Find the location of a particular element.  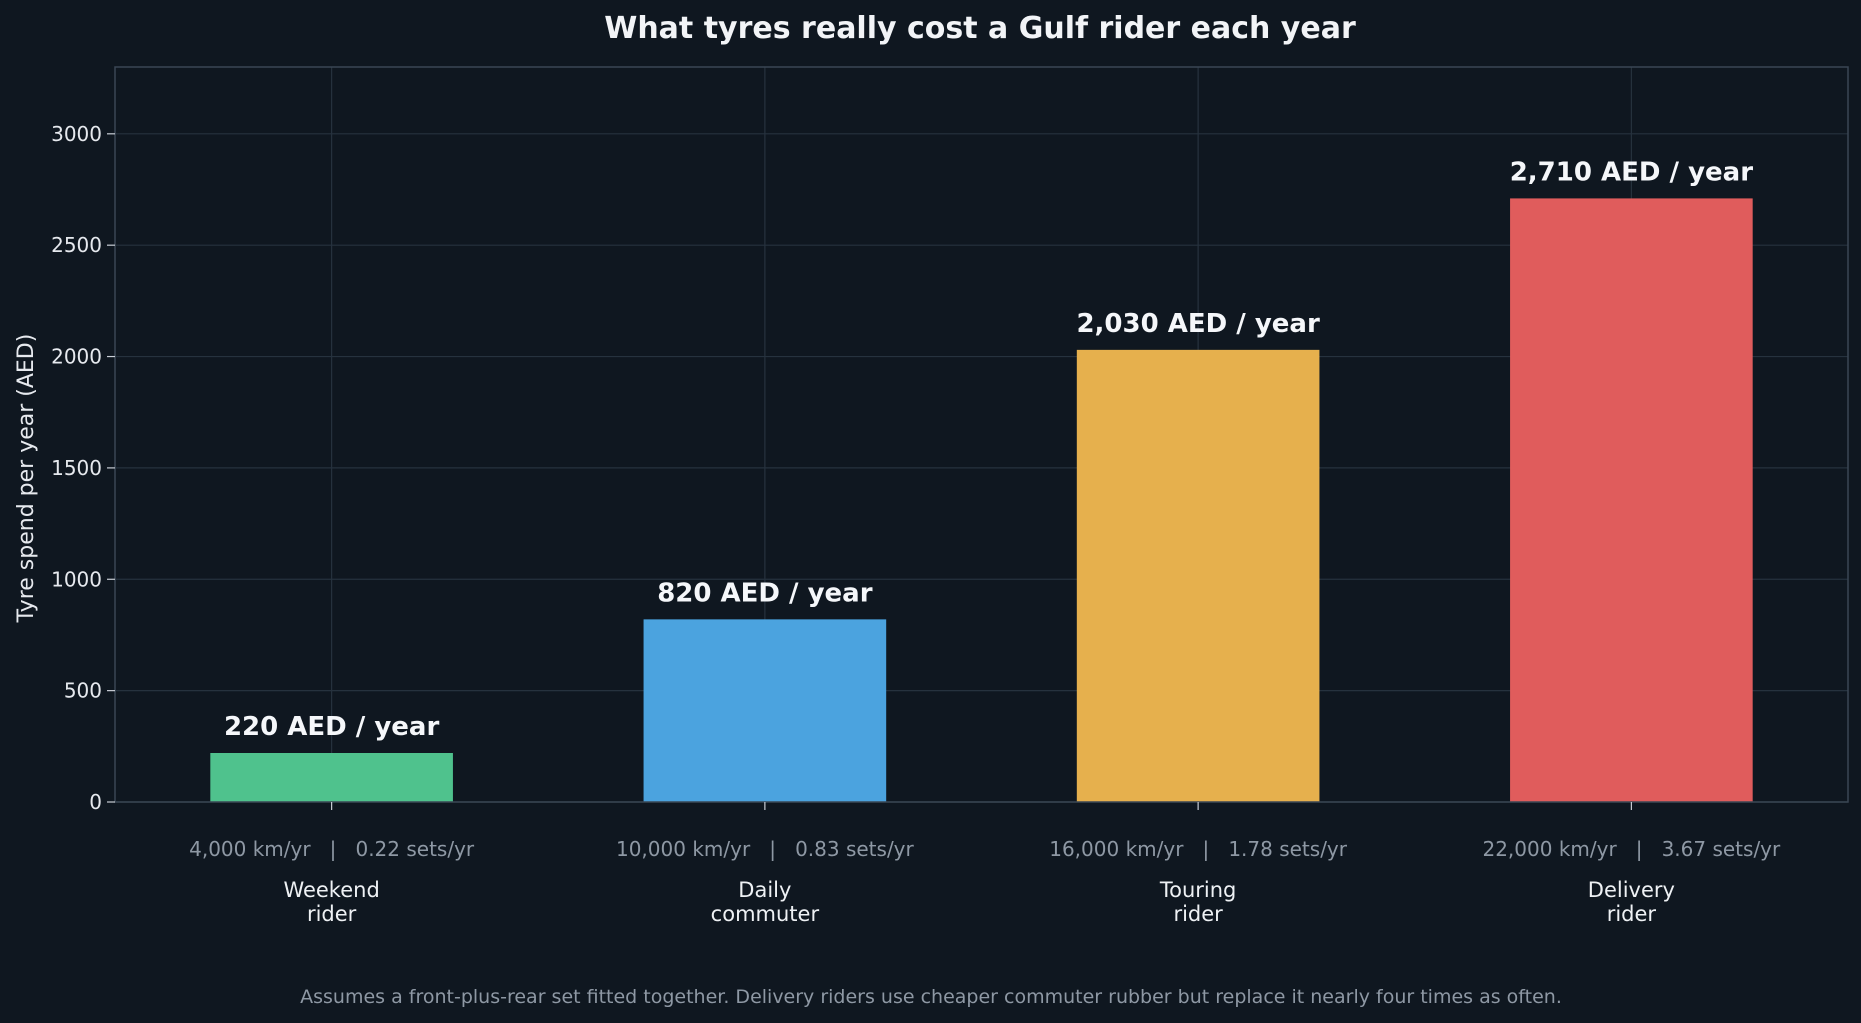

y-tick-label: 1500 is located at coordinates (76, 468).